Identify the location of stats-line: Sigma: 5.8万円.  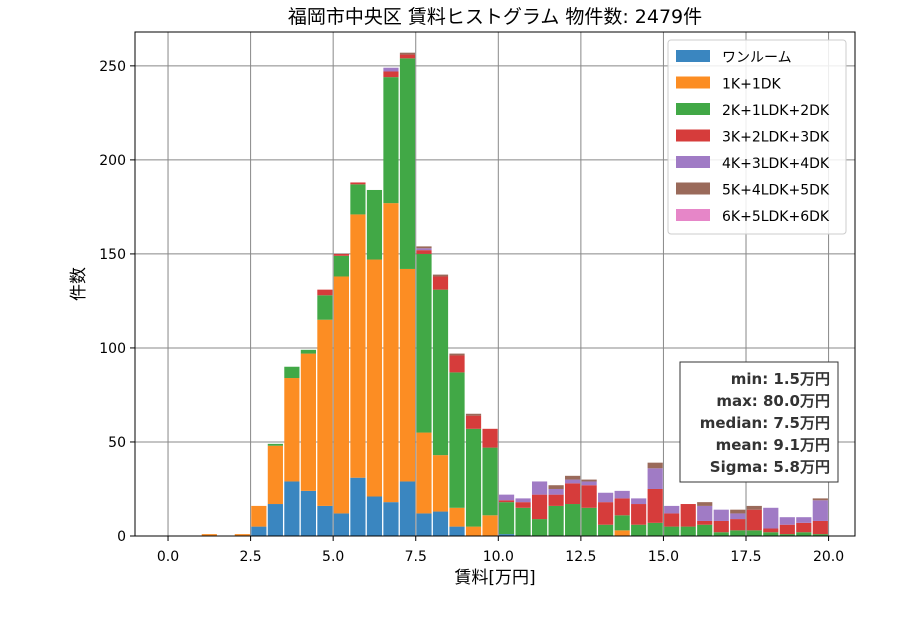
(770, 467).